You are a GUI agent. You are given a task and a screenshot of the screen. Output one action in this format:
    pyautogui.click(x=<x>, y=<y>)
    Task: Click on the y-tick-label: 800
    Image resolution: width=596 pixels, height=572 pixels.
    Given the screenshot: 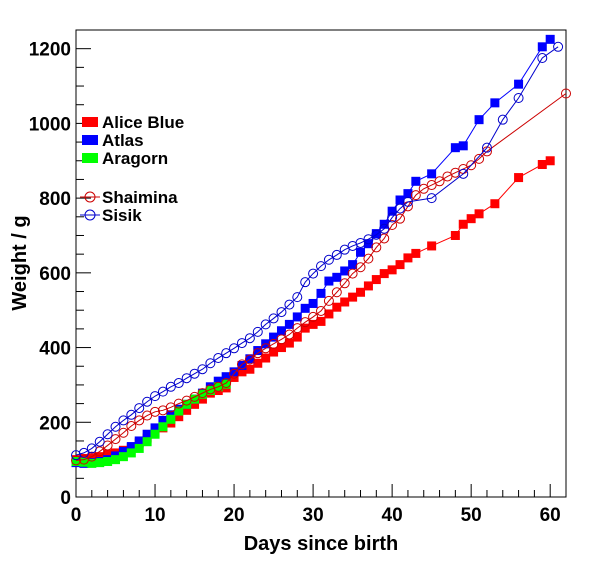 What is the action you would take?
    pyautogui.click(x=55, y=199)
    